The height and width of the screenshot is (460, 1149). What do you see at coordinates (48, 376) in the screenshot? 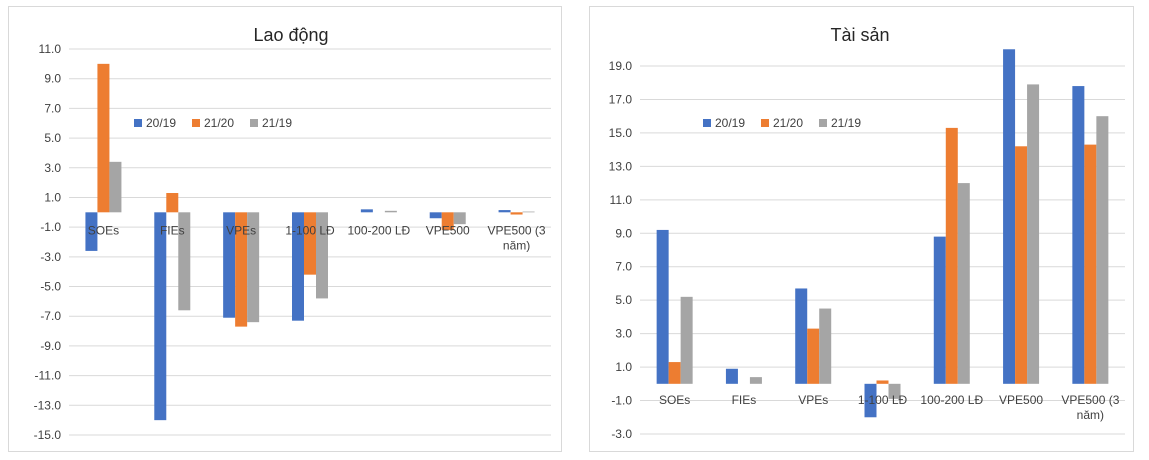
I see `y-tick-label: -11.0` at bounding box center [48, 376].